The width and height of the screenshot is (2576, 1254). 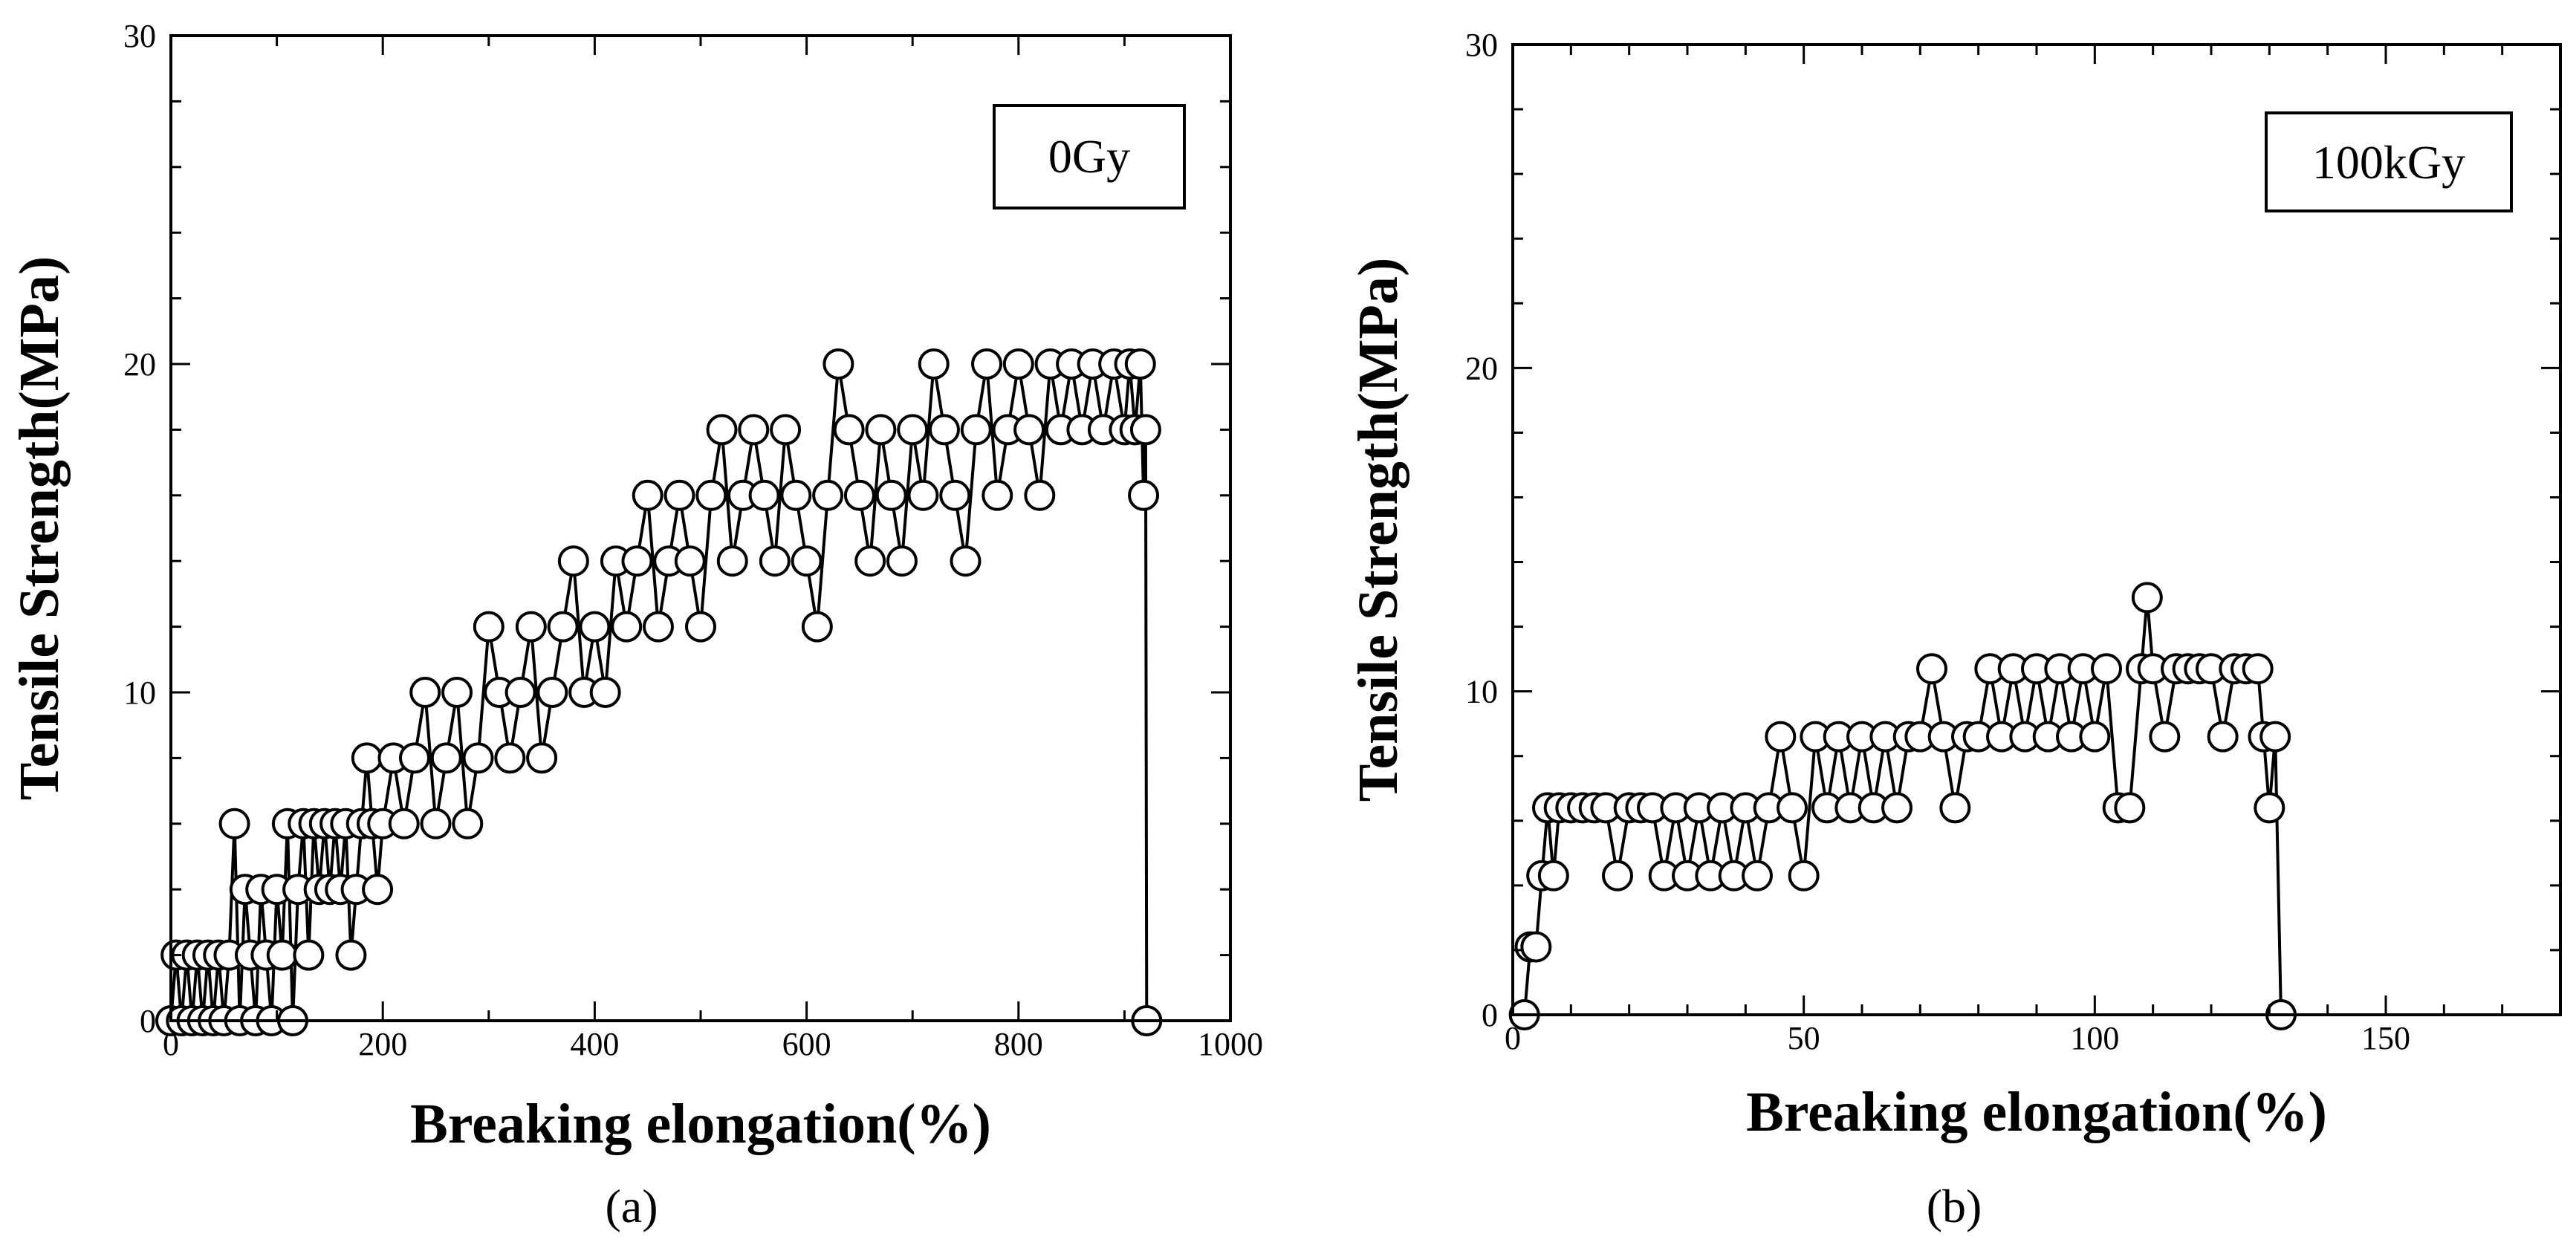 I want to click on panel-caption-b: (b), so click(x=1954, y=1206).